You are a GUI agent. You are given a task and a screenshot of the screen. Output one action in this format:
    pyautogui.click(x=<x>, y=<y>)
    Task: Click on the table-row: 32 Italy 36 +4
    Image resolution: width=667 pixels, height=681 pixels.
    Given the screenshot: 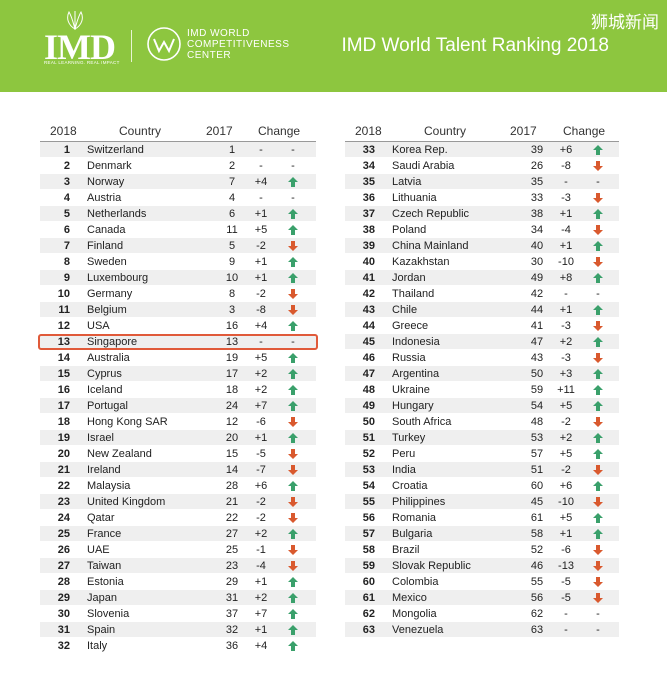 What is the action you would take?
    pyautogui.click(x=178, y=646)
    